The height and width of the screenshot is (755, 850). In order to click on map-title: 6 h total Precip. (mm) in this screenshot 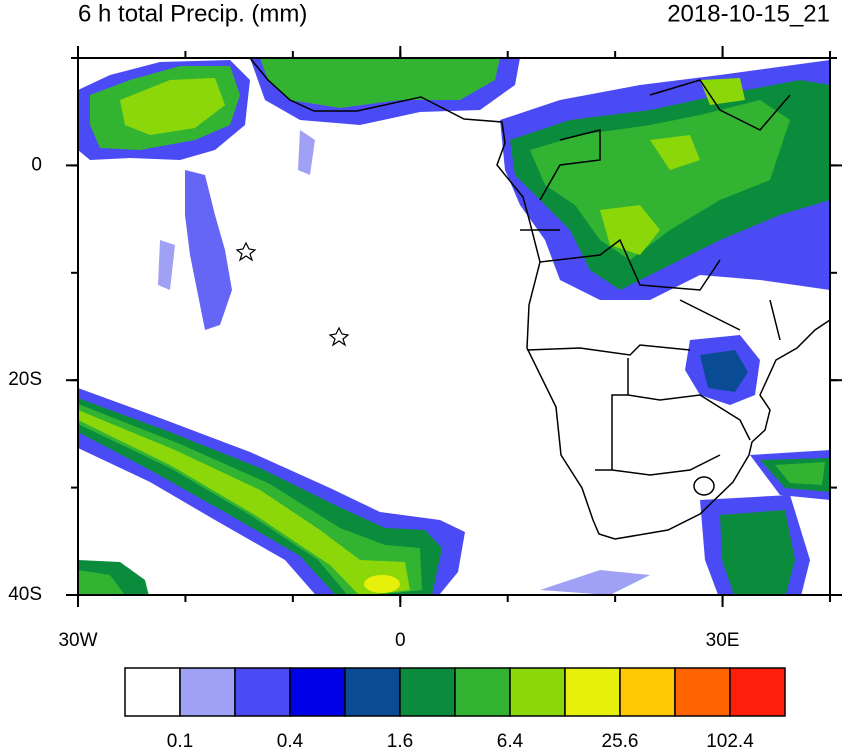, I will do `click(192, 13)`.